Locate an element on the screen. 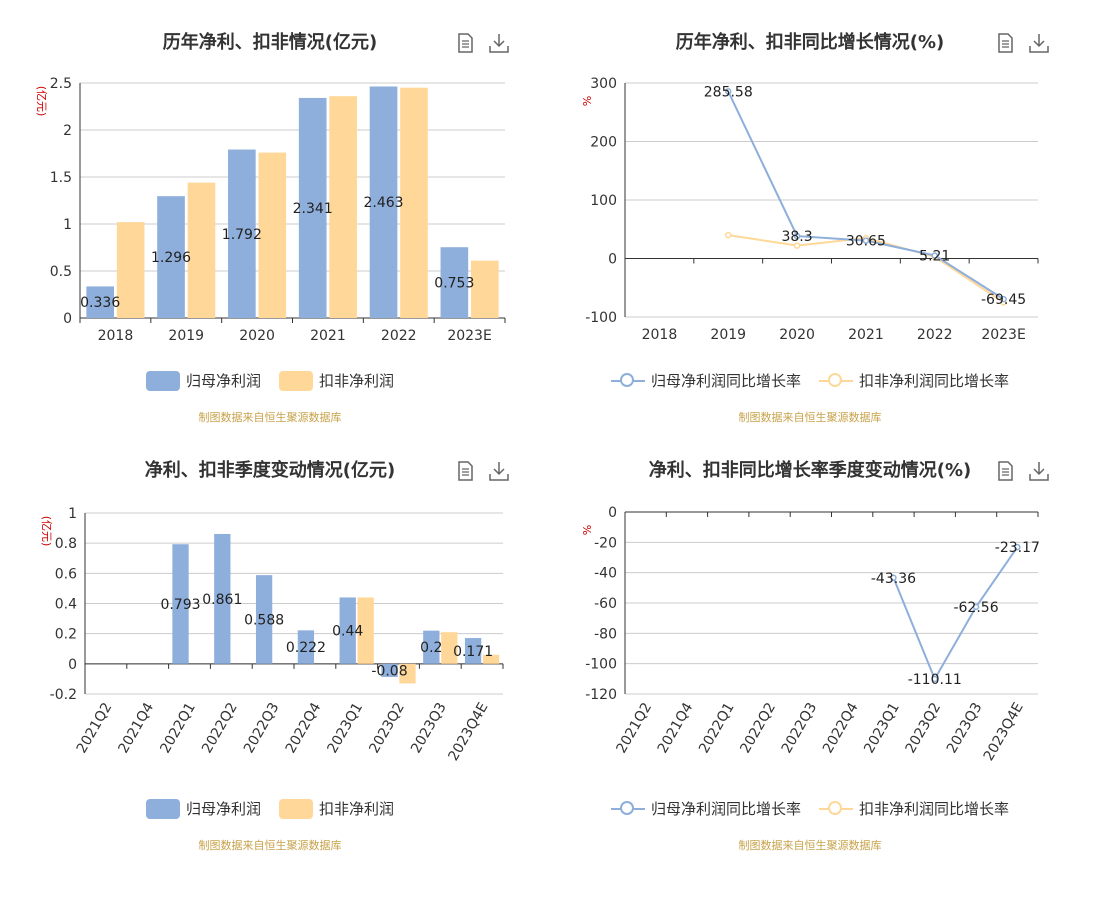 Image resolution: width=1119 pixels, height=913 pixels. data-label: -110.11 is located at coordinates (935, 680).